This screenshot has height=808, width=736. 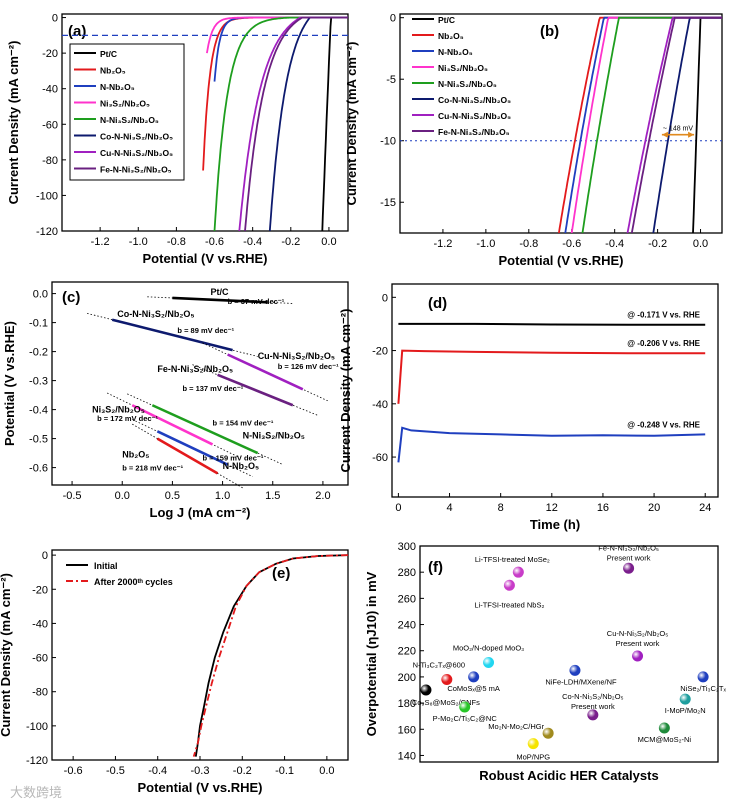 I want to click on catalyst-label: Co₉S₈@MoS₂/CNFs, so click(x=446, y=702).